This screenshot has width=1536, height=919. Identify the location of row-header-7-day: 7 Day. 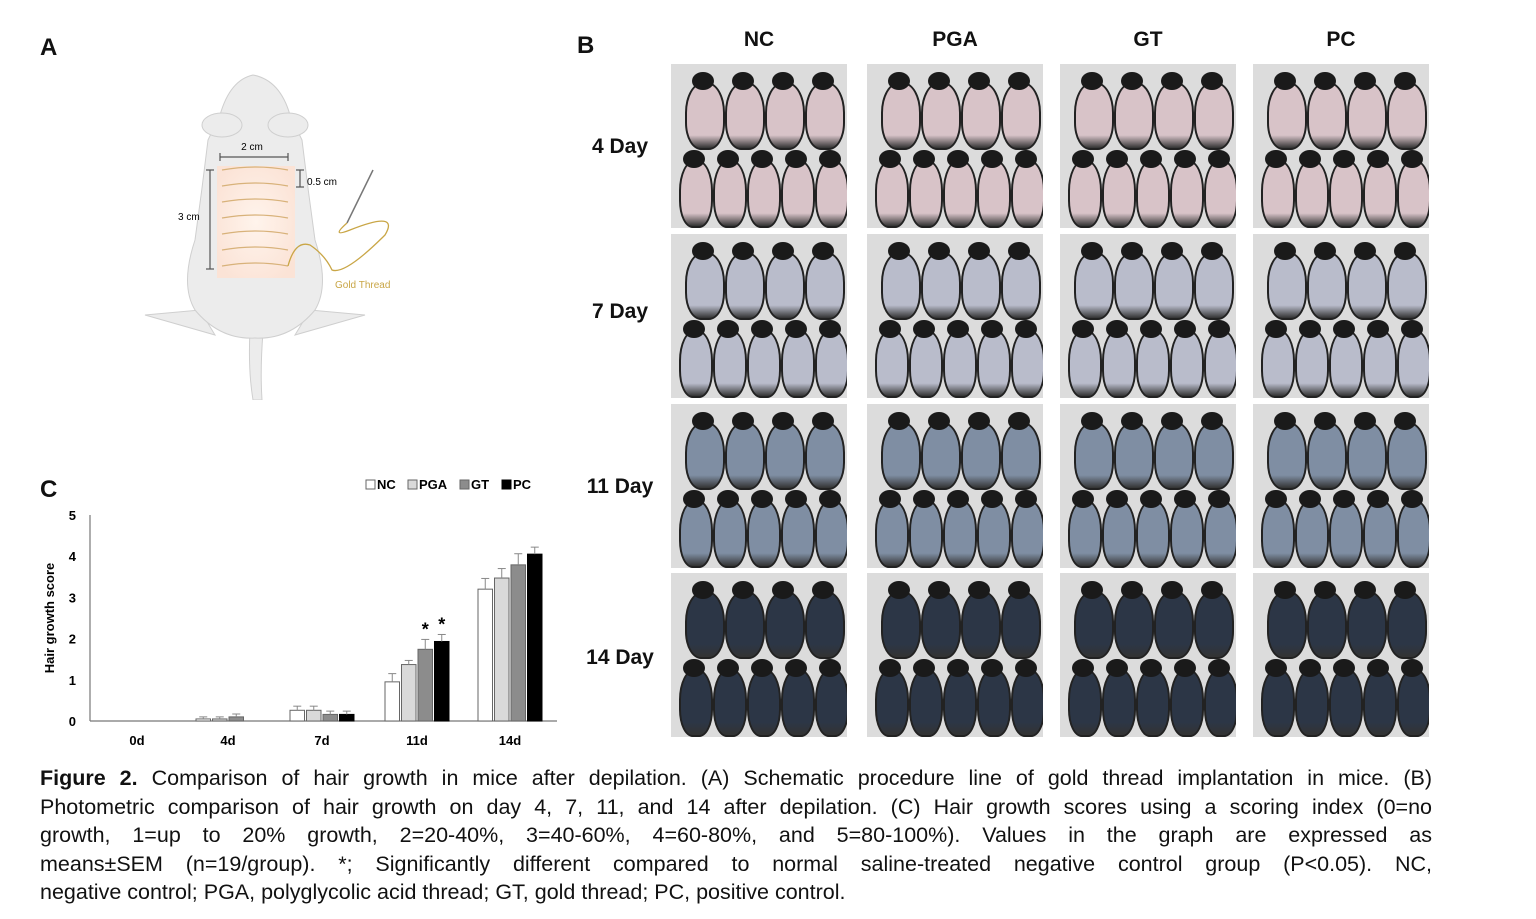
(620, 311).